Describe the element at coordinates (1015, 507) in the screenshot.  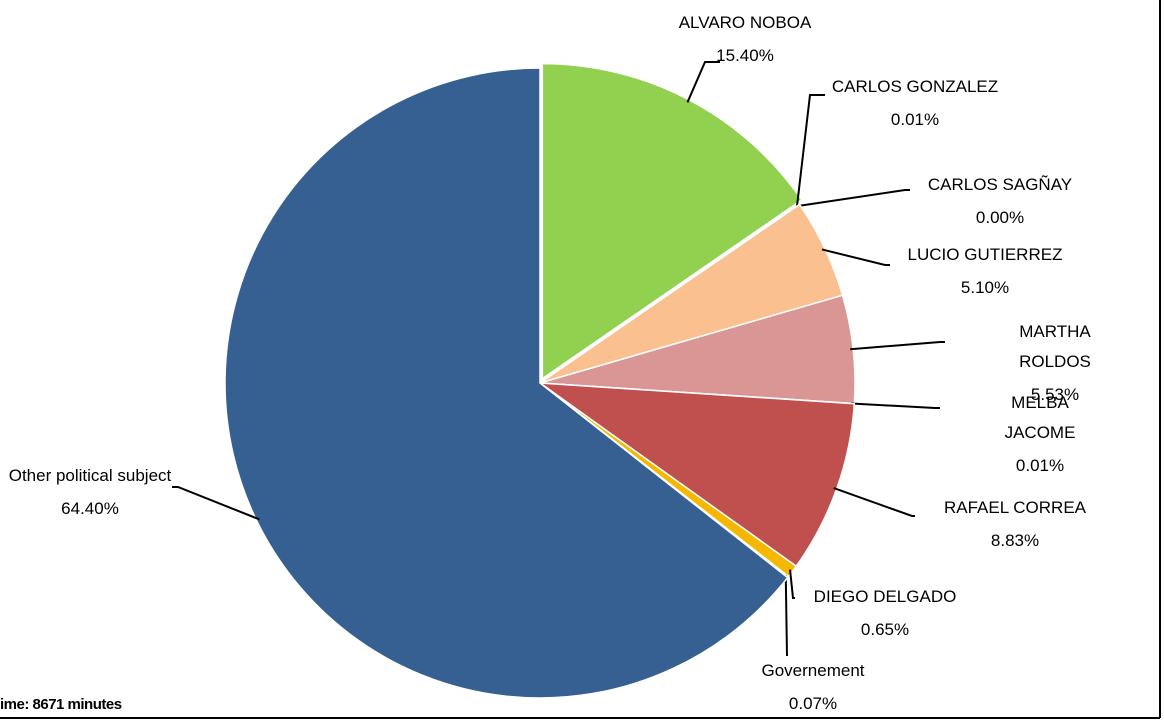
I see `slice-label: RAFAEL CORREA` at that location.